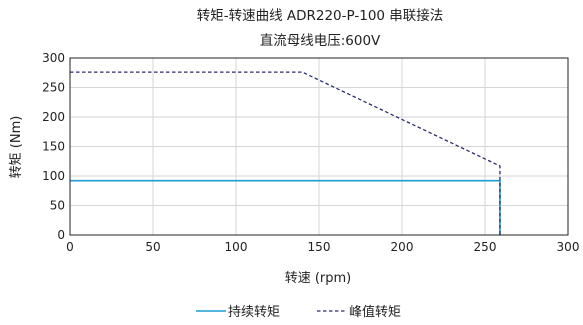  I want to click on x-tick-label: 250, so click(485, 247).